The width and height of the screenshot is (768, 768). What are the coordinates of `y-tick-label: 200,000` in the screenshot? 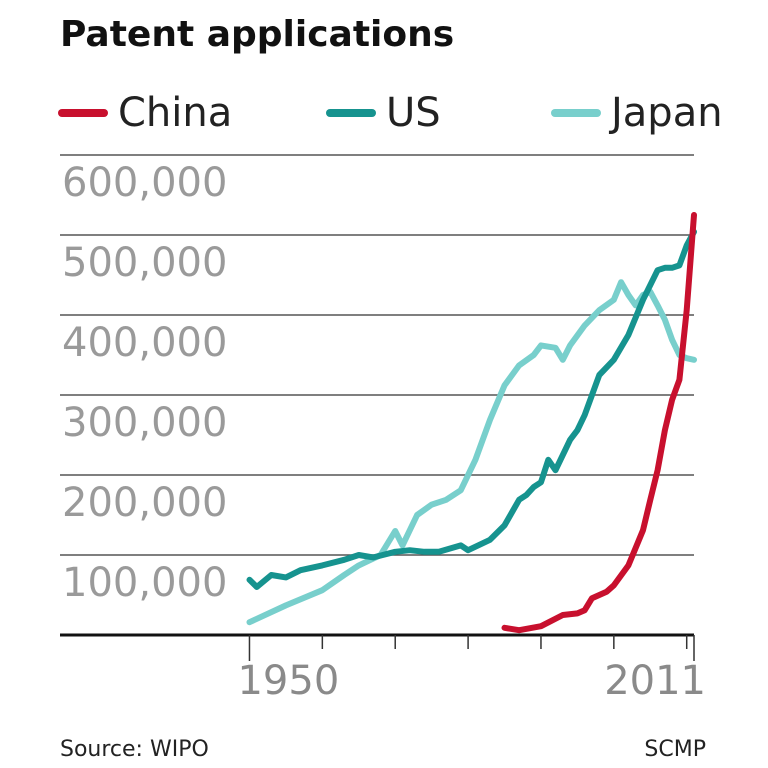 It's located at (144, 503).